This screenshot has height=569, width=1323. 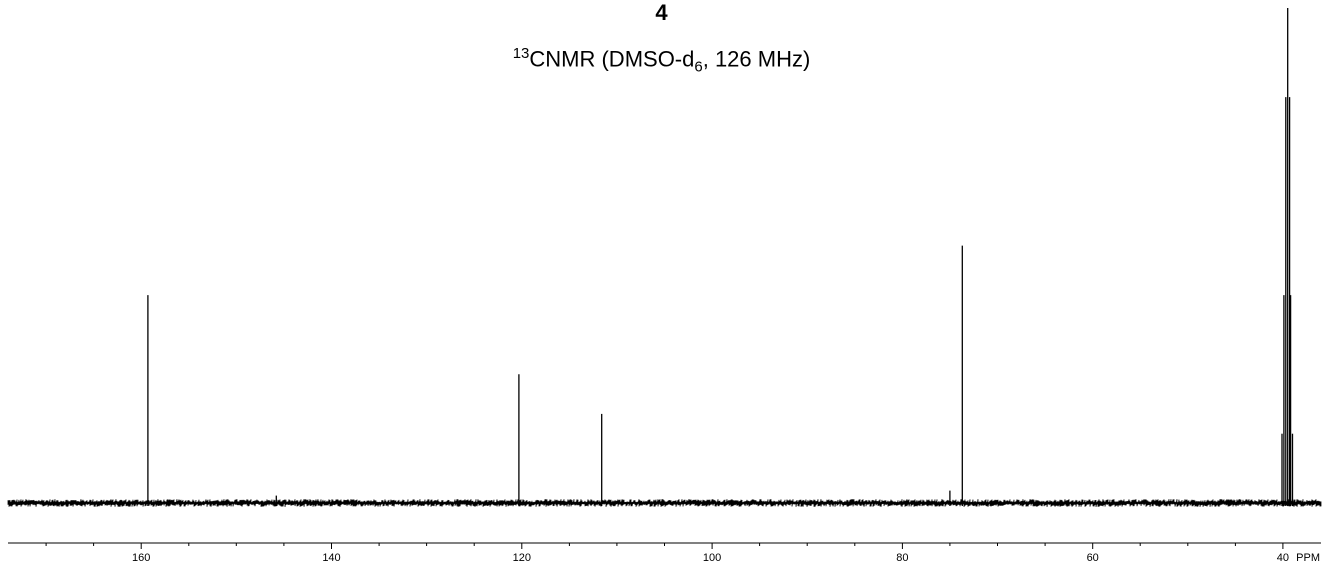 What do you see at coordinates (521, 53) in the screenshot?
I see `isotope-superscript: 13` at bounding box center [521, 53].